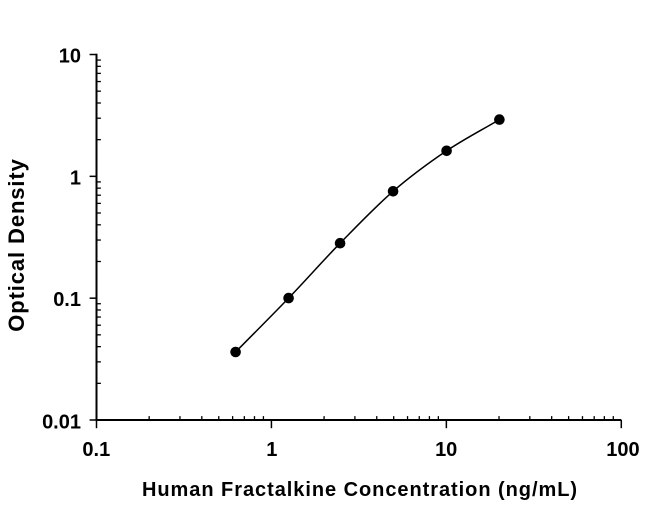  What do you see at coordinates (360, 490) in the screenshot?
I see `svg-text:Human Fractalkine Concentratio: Human Fractalkine Concentration (ng/mL)` at bounding box center [360, 490].